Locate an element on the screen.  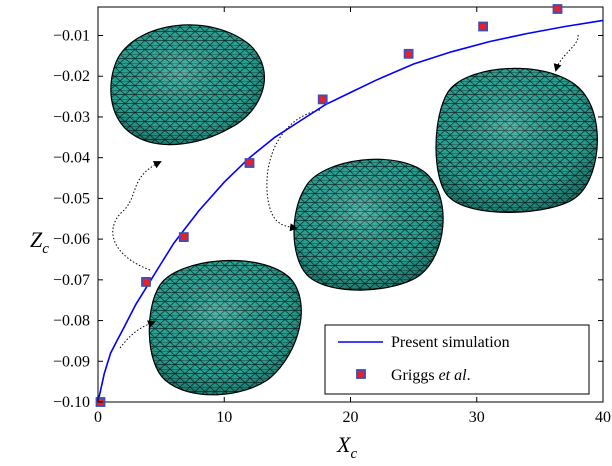
y-axis-title-sub: c is located at coordinates (45, 249).